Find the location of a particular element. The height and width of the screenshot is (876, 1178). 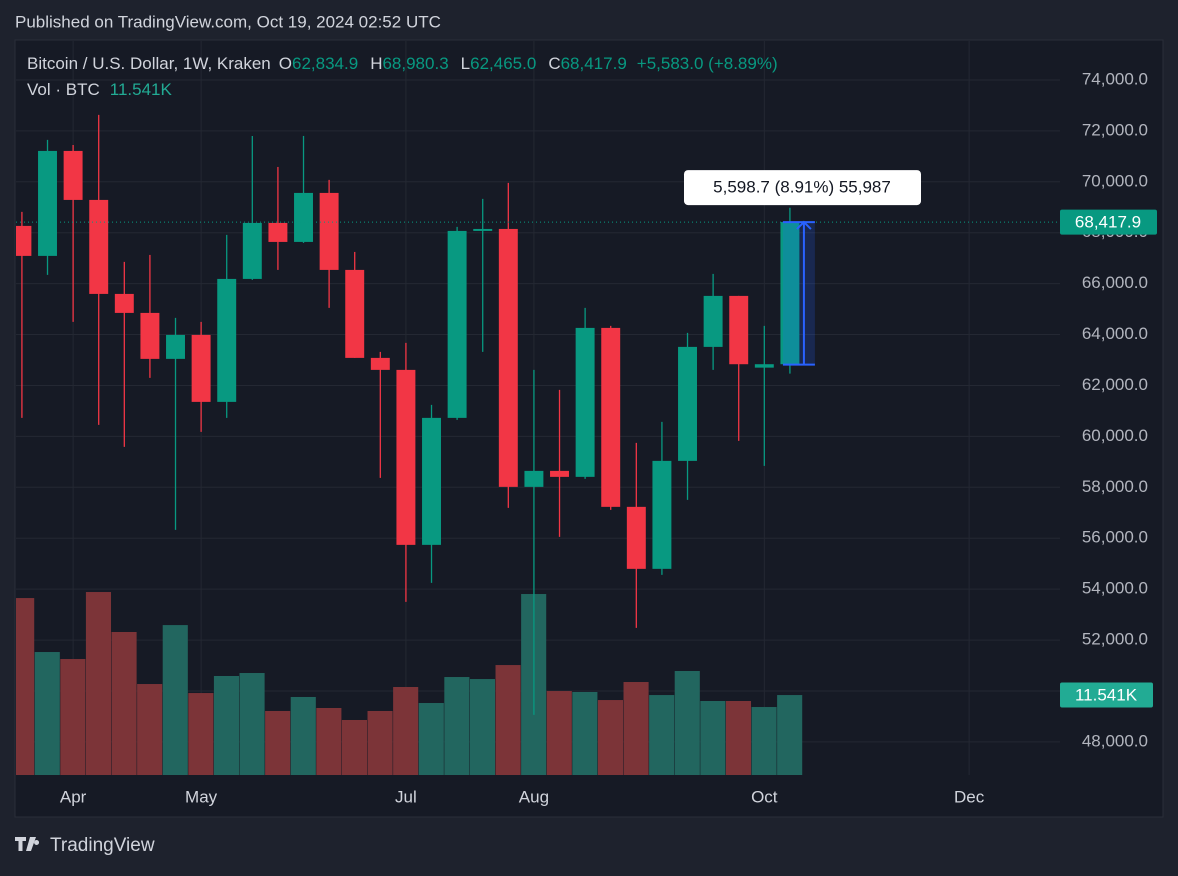

x-tick-label: Aug is located at coordinates (534, 796).